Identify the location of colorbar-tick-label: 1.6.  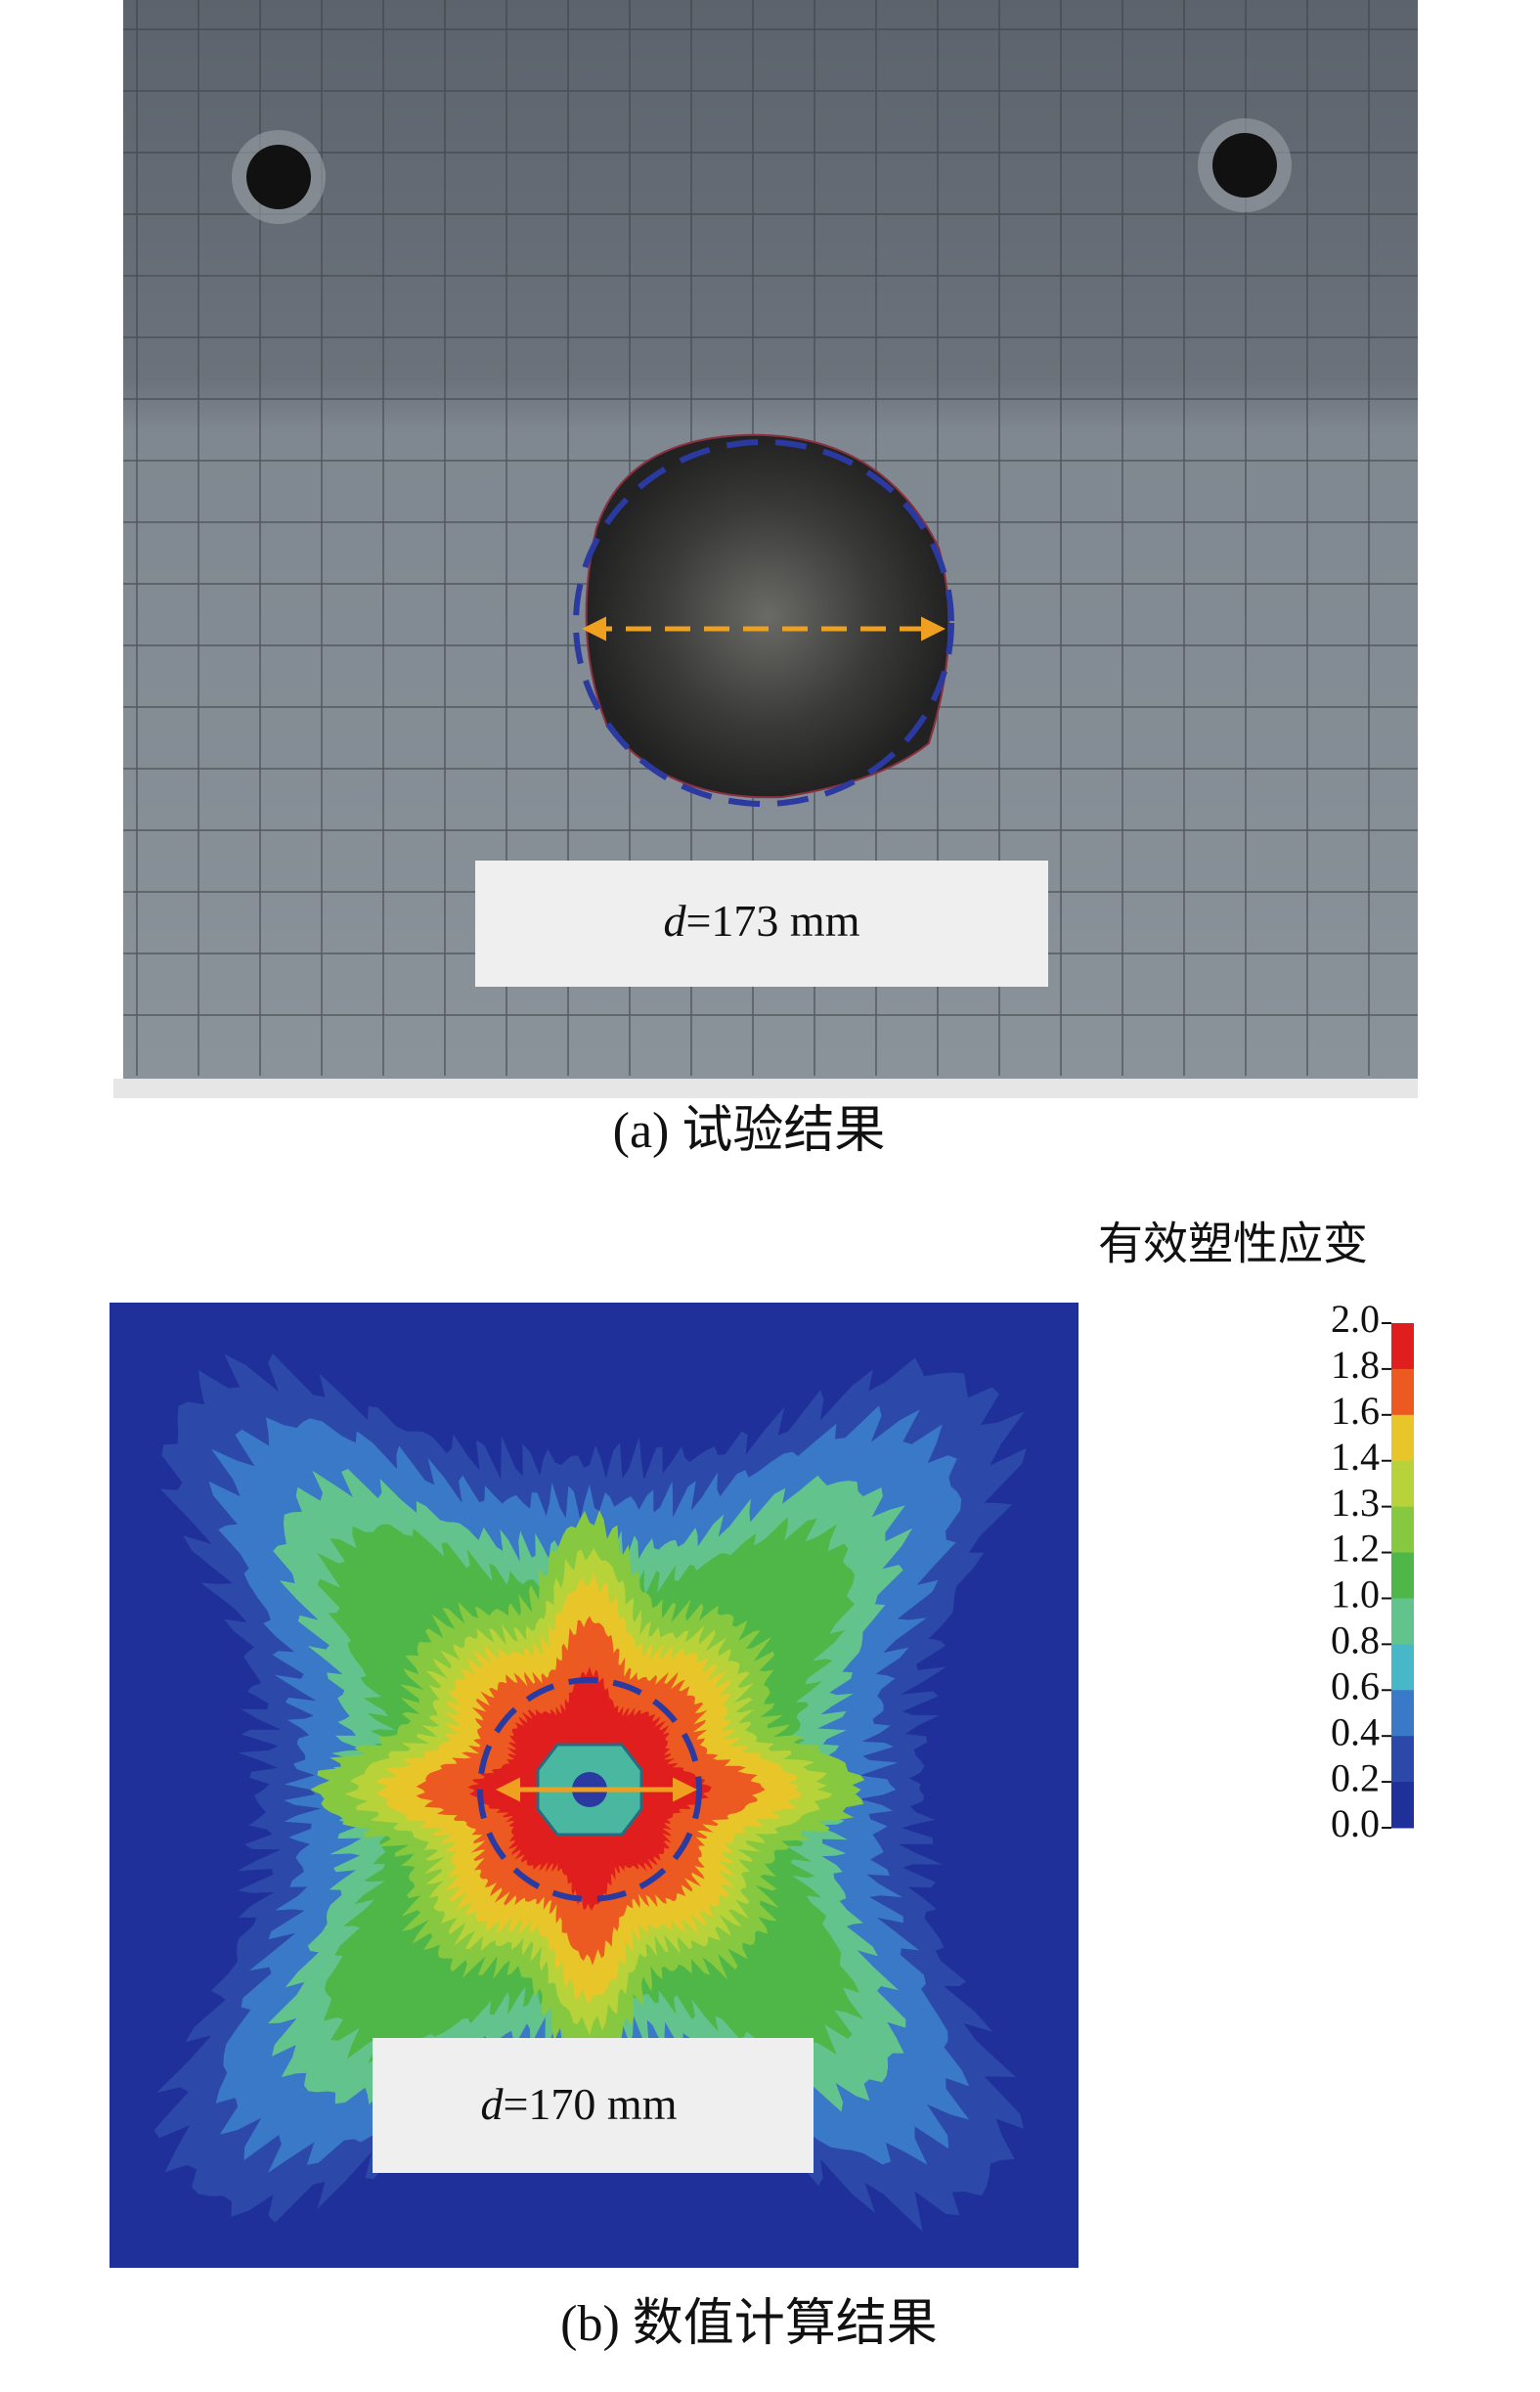
(1355, 1411).